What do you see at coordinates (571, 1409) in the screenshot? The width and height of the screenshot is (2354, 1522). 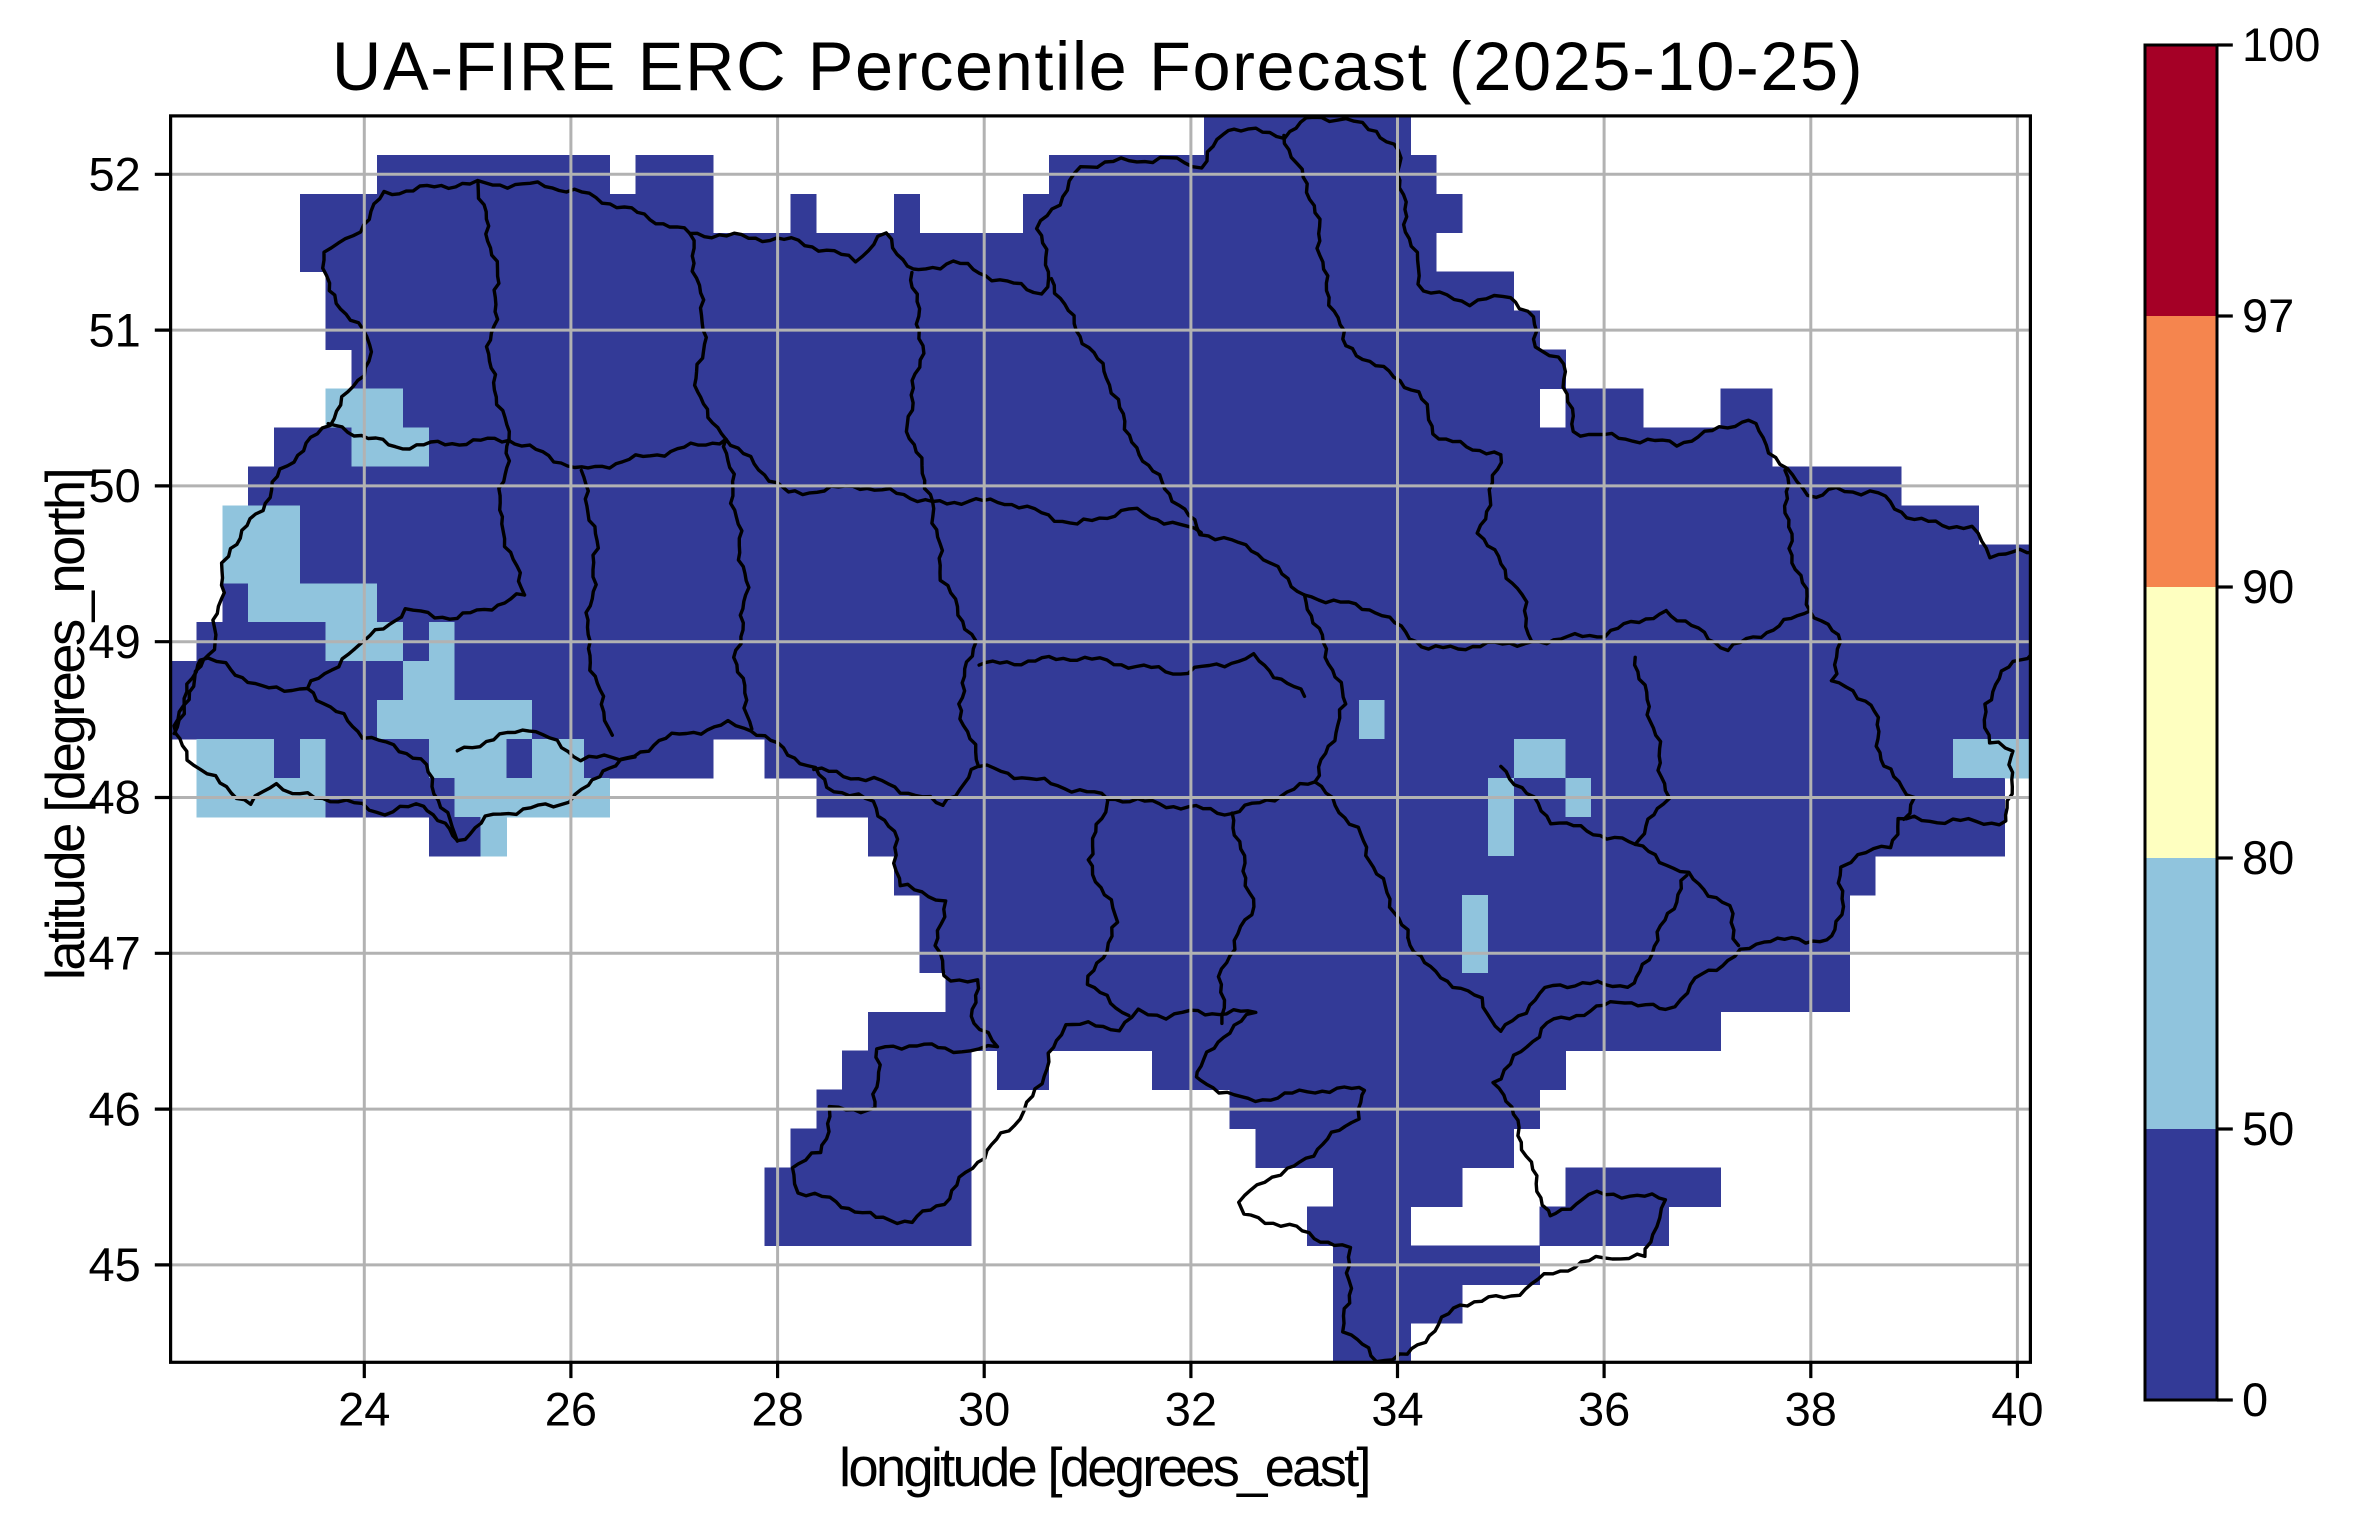 I see `svg-text: 26` at bounding box center [571, 1409].